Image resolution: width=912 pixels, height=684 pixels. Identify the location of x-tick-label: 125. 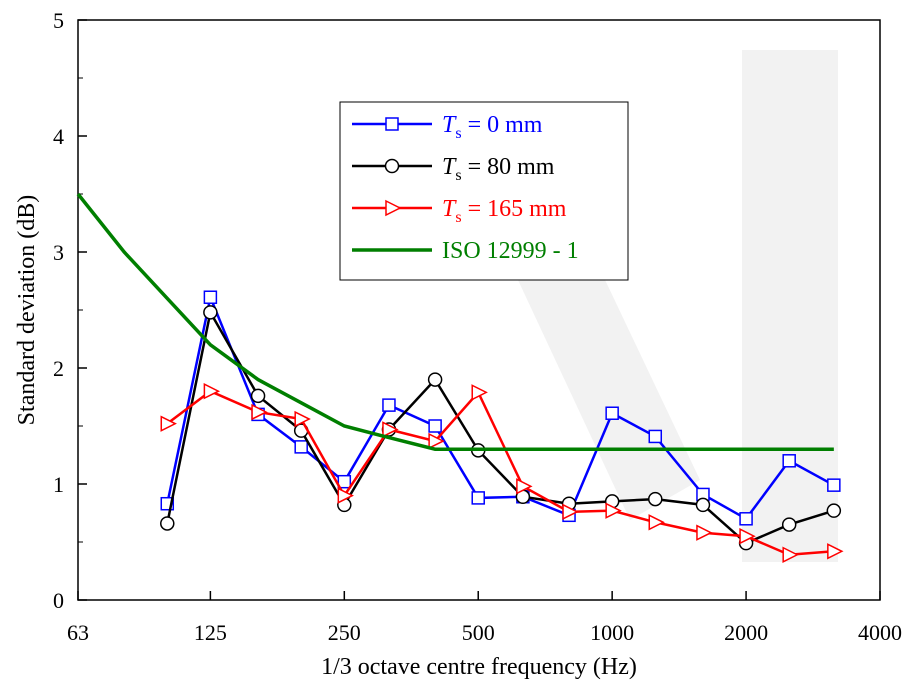
(210, 632).